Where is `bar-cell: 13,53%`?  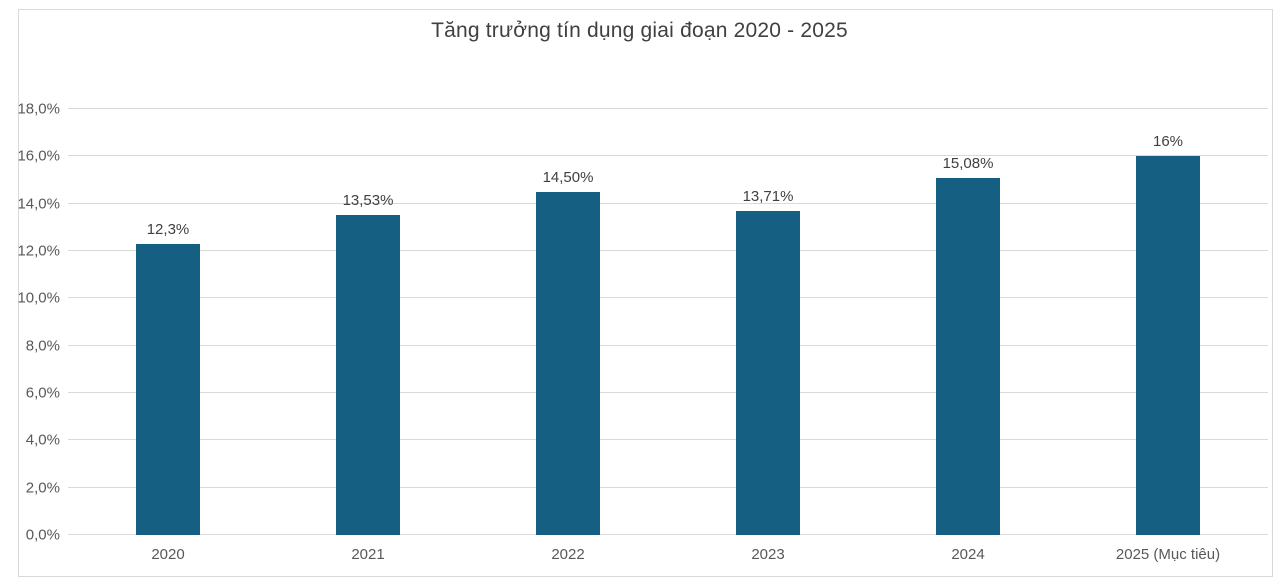 bar-cell: 13,53% is located at coordinates (368, 322).